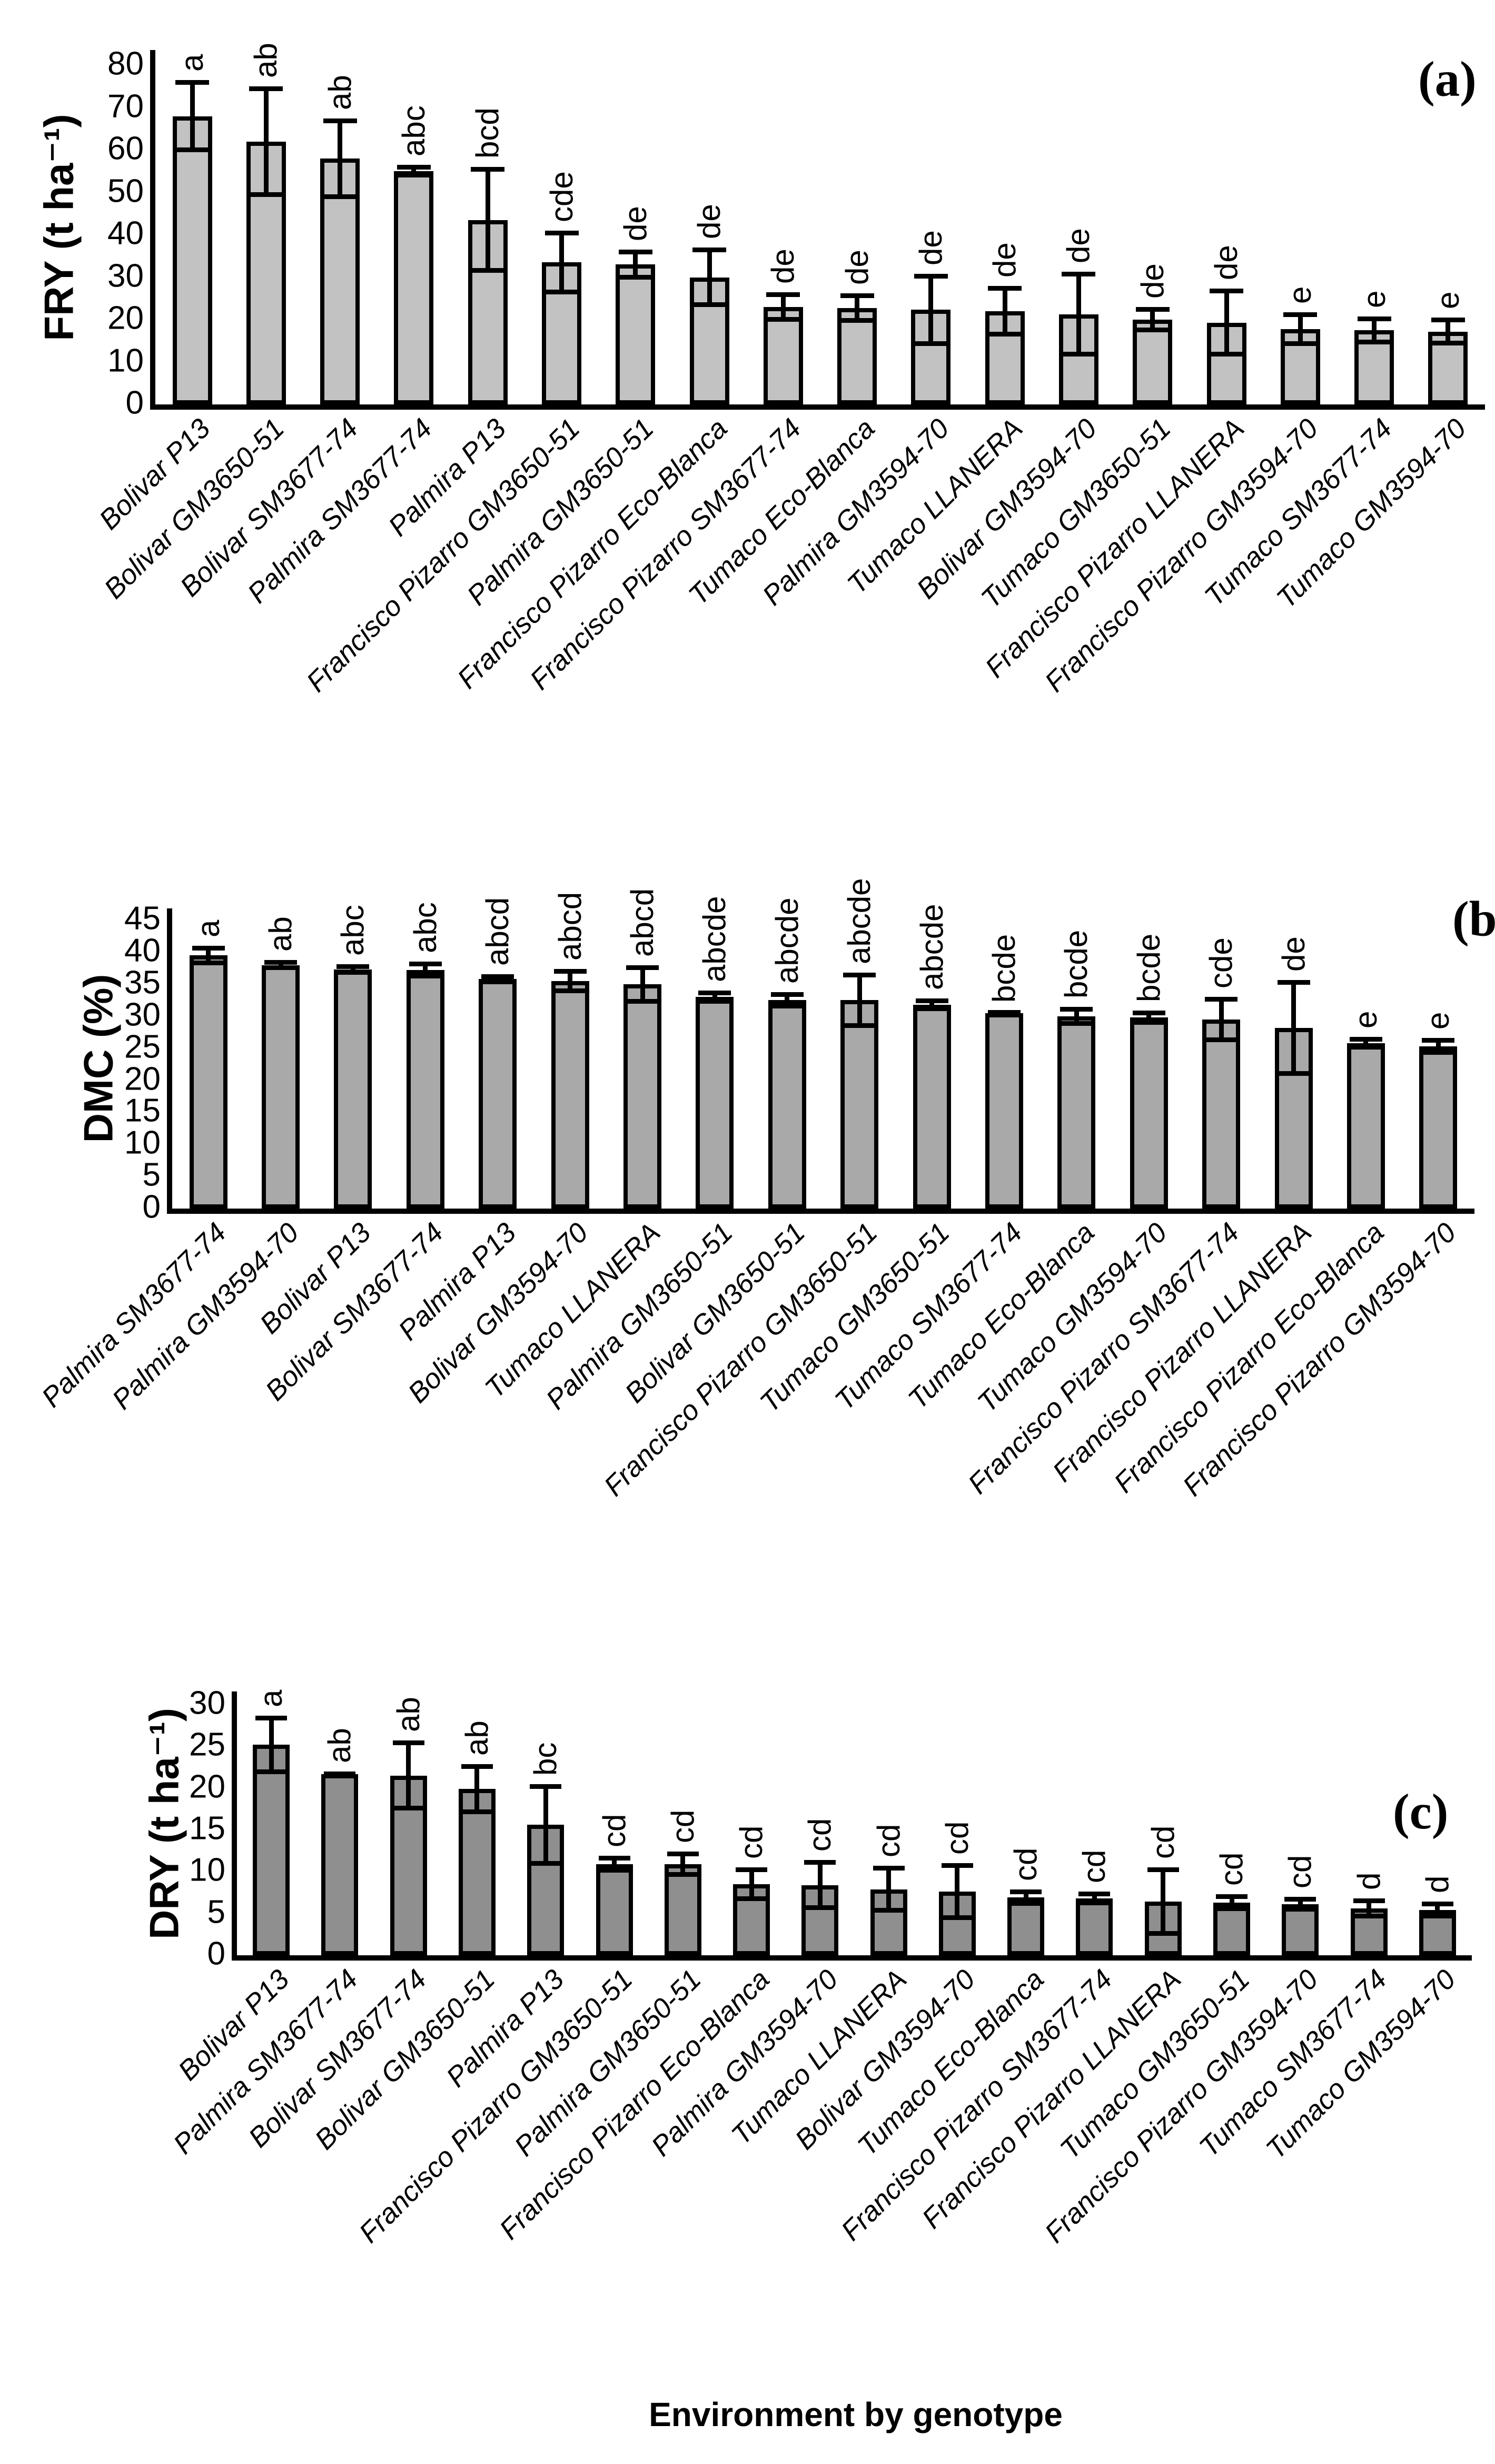 The width and height of the screenshot is (1495, 2464). Describe the element at coordinates (783, 266) in the screenshot. I see `sig-letter-a-9: de` at that location.